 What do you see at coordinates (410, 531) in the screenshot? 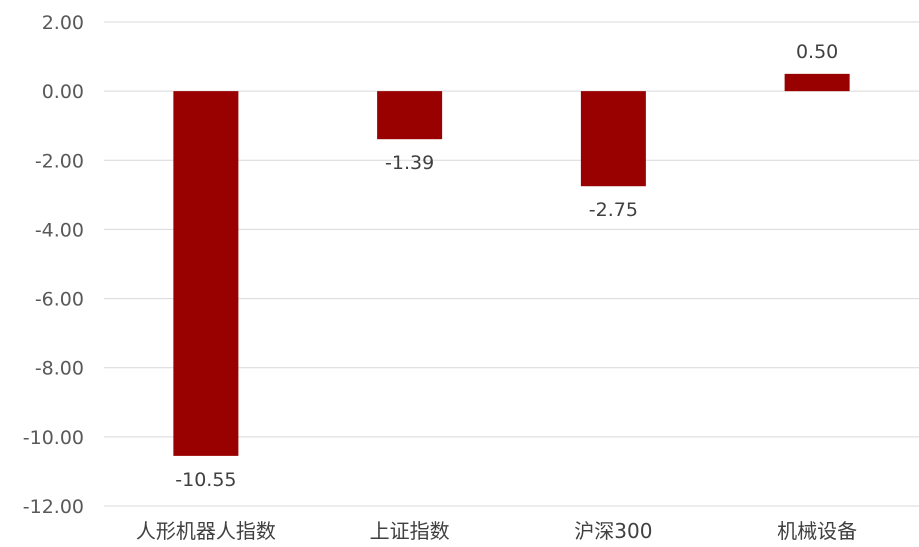
I see `category-label: 上证指数` at bounding box center [410, 531].